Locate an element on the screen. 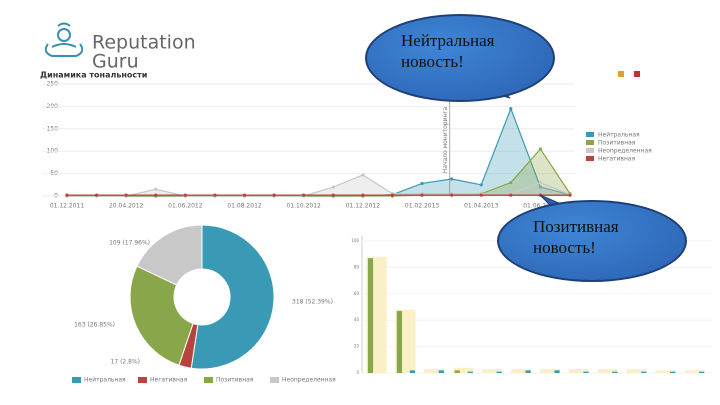  y-tick-label: 100 is located at coordinates (355, 240).